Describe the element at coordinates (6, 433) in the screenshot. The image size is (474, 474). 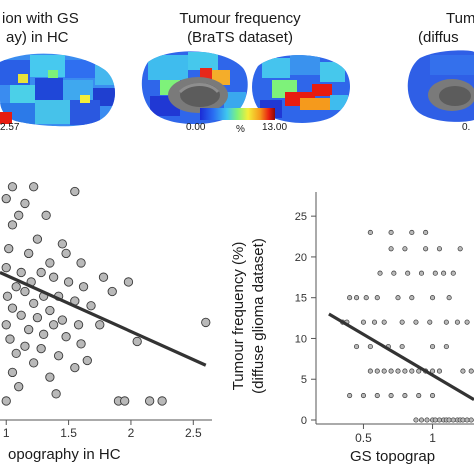
I see `left-xtick-label: 1` at that location.